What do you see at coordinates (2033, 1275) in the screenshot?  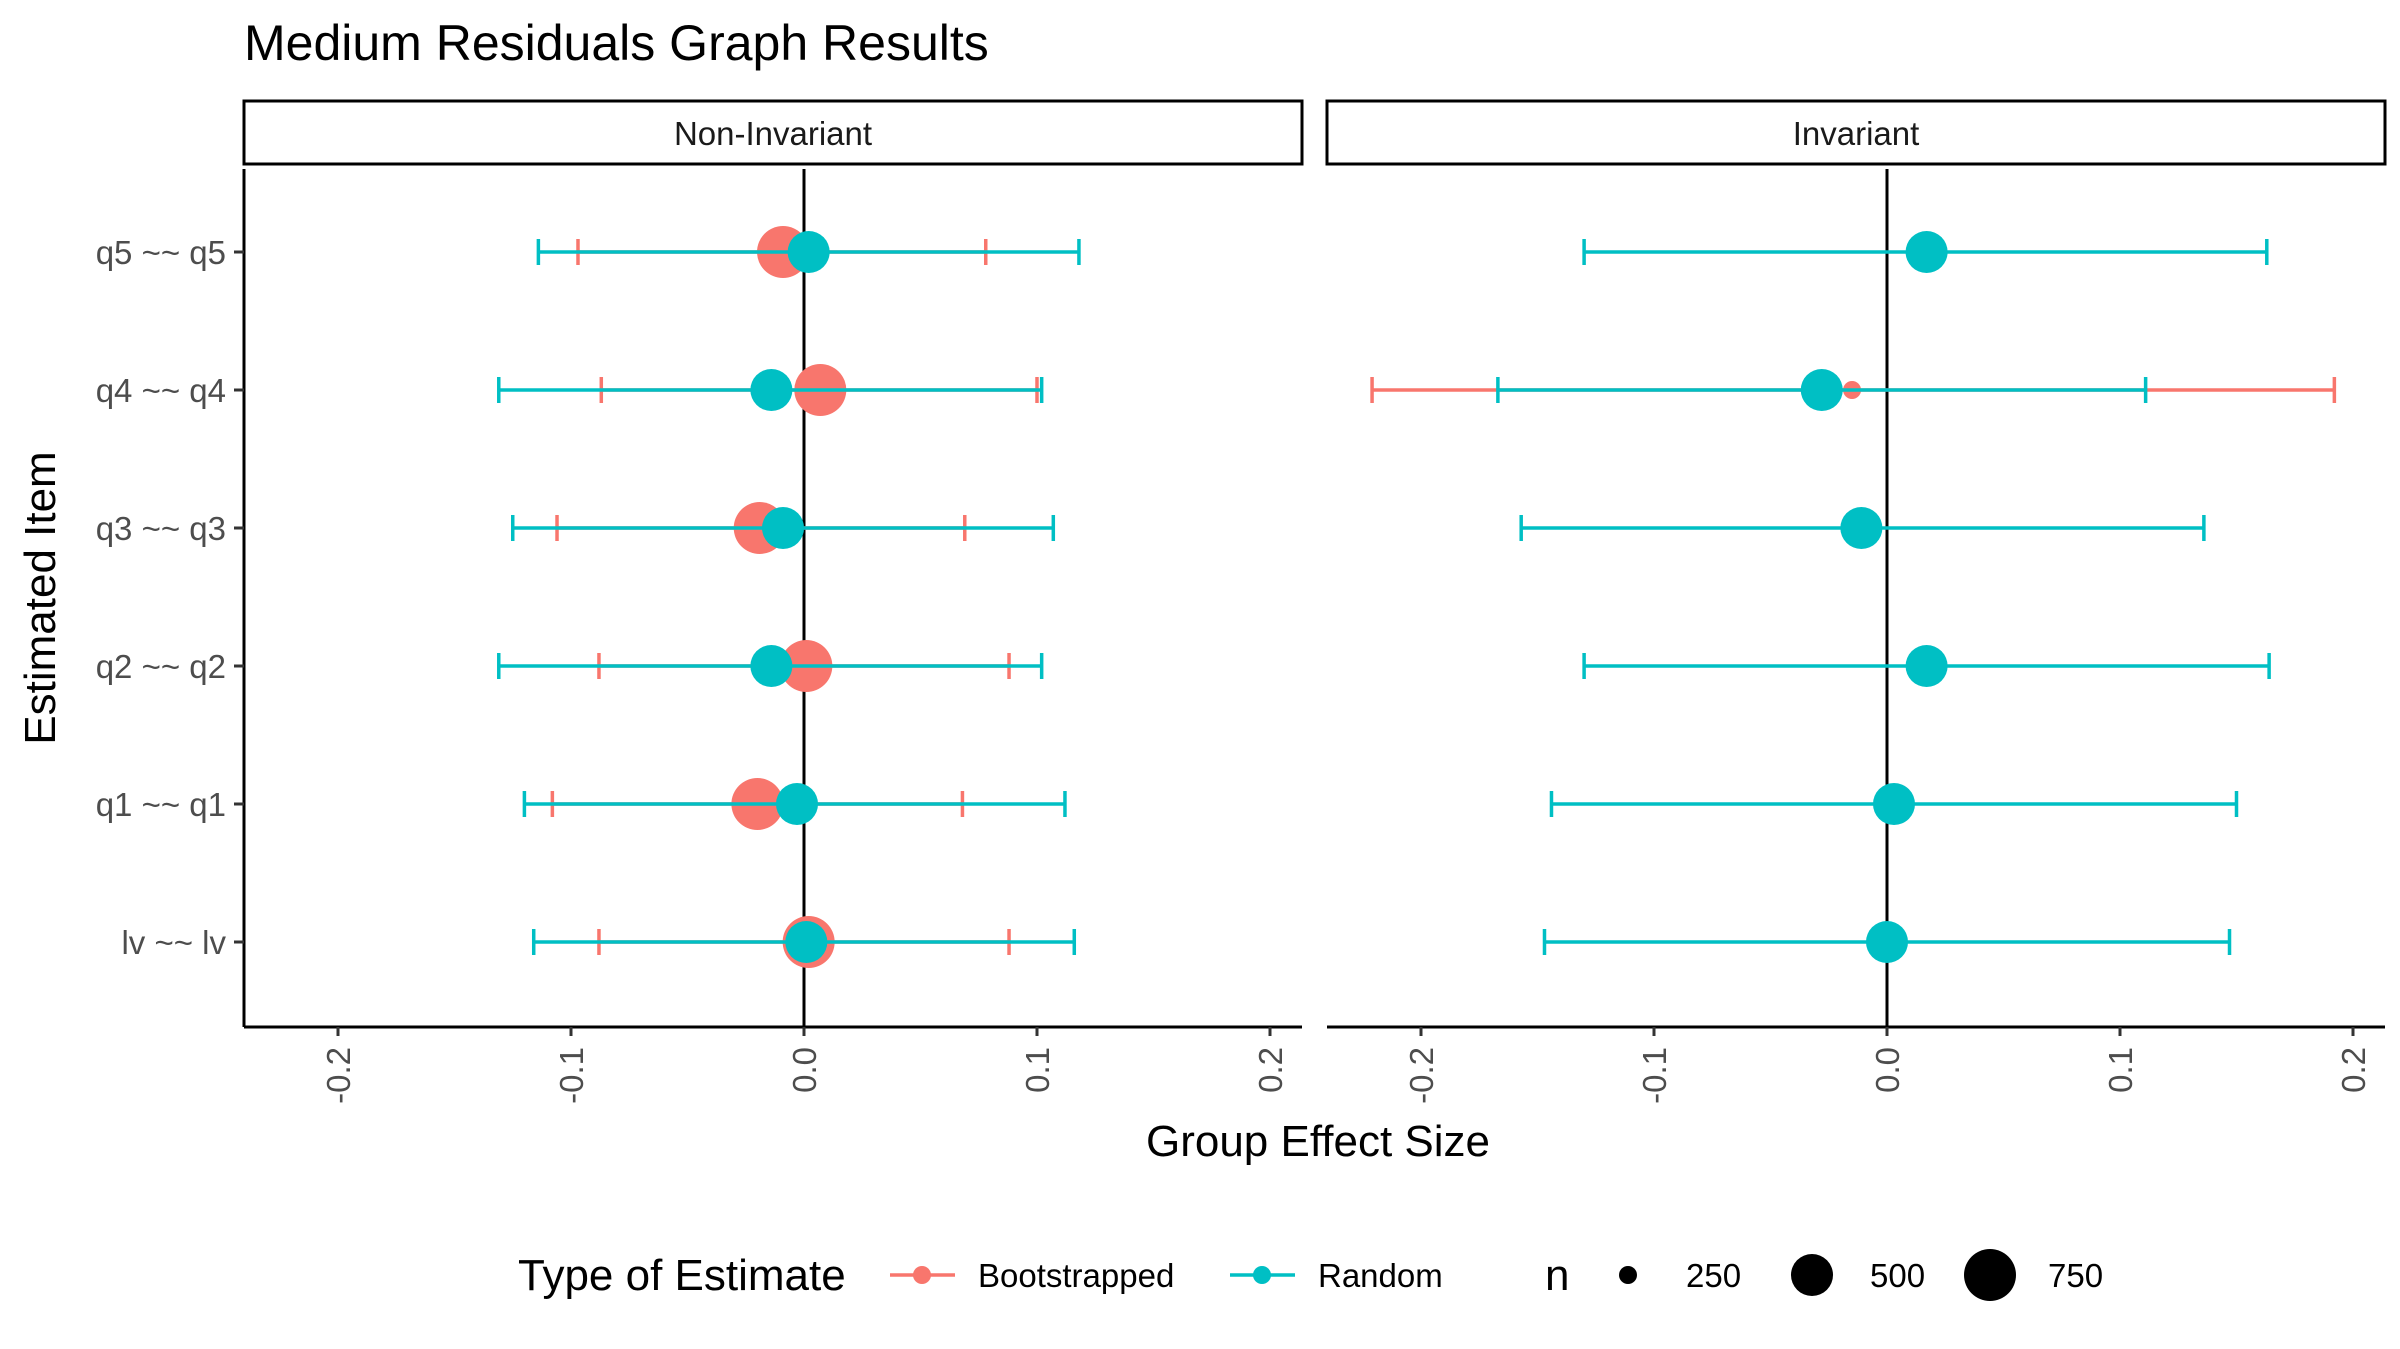 I see `legend-size-entry: 750` at bounding box center [2033, 1275].